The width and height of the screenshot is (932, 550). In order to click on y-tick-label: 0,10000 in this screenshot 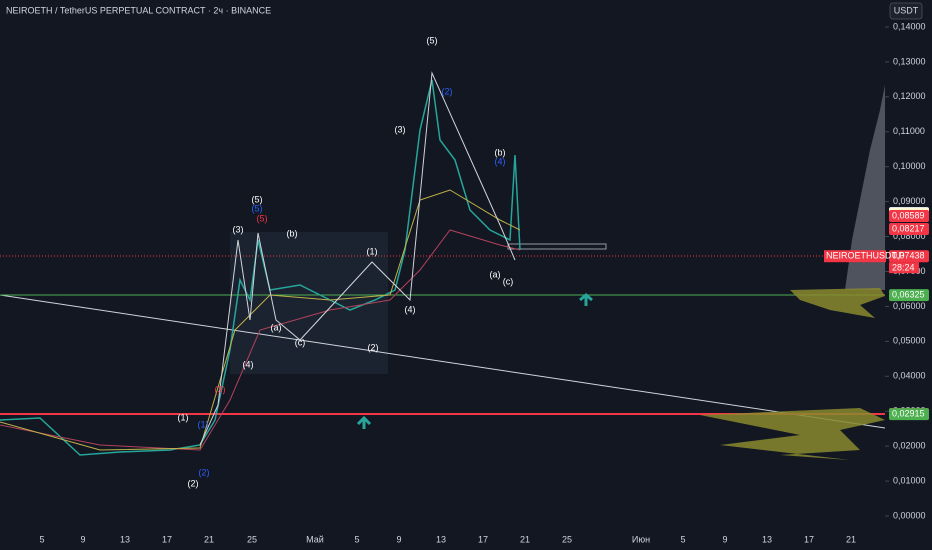, I will do `click(909, 166)`.